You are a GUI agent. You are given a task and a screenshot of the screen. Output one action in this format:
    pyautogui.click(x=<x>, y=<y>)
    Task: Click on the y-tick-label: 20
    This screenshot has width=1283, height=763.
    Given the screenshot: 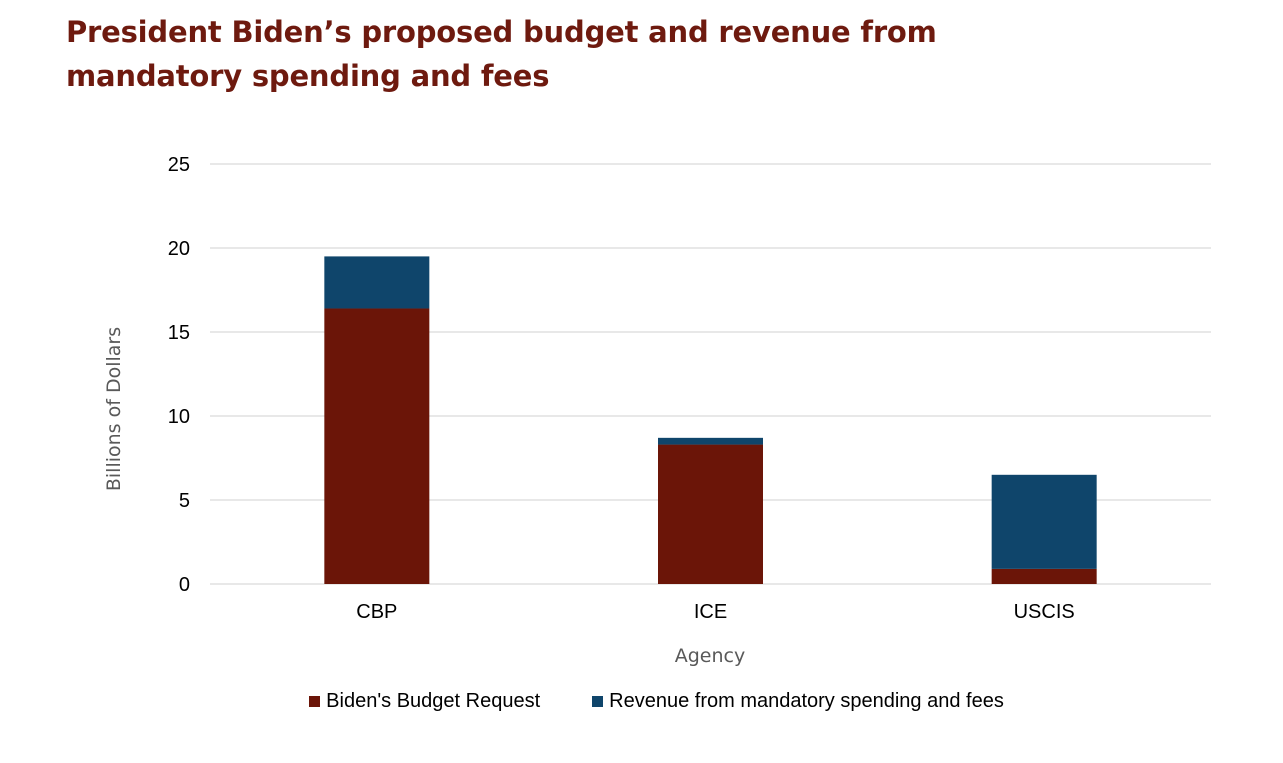 What is the action you would take?
    pyautogui.click(x=179, y=249)
    